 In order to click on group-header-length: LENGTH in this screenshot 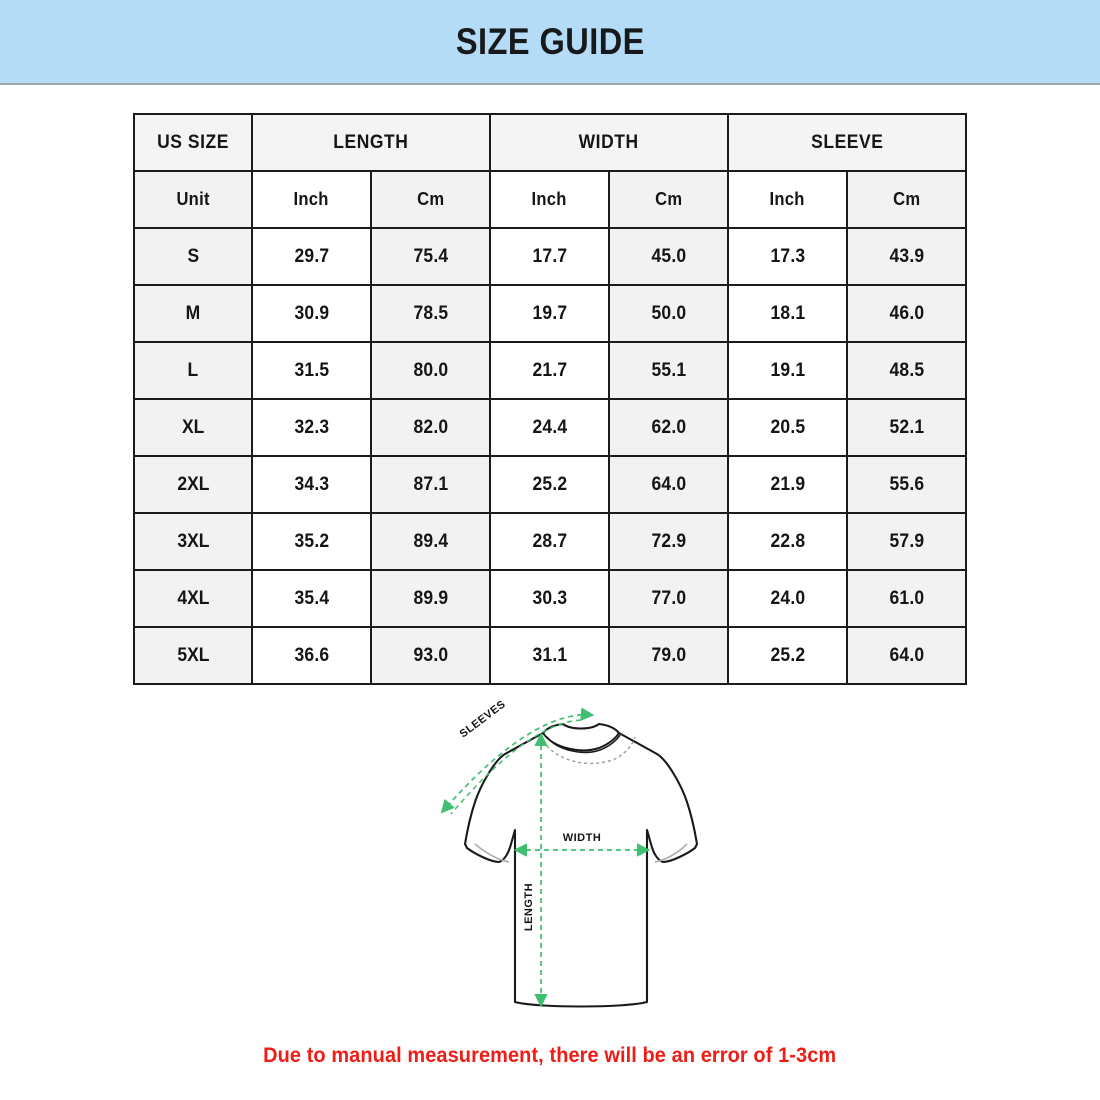, I will do `click(371, 142)`.